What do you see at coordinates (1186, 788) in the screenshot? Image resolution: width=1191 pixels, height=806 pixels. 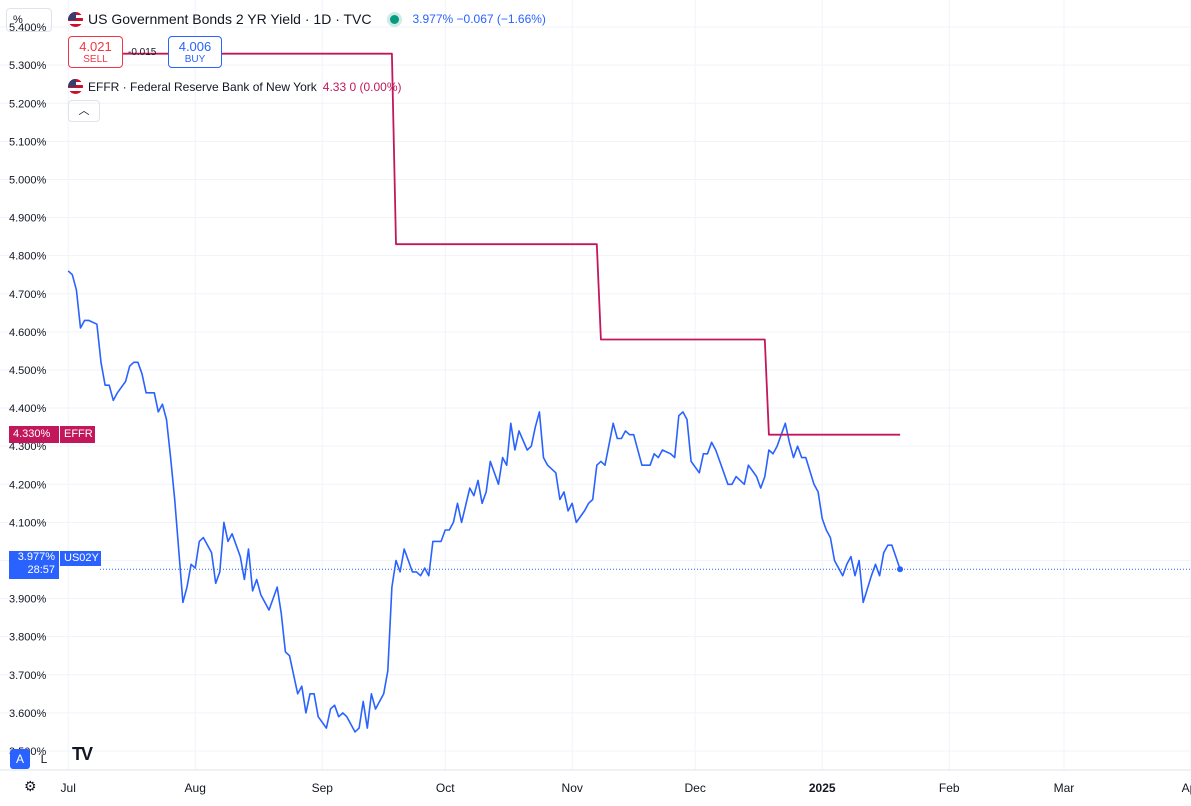 I see `x-tick-label: Apr` at bounding box center [1186, 788].